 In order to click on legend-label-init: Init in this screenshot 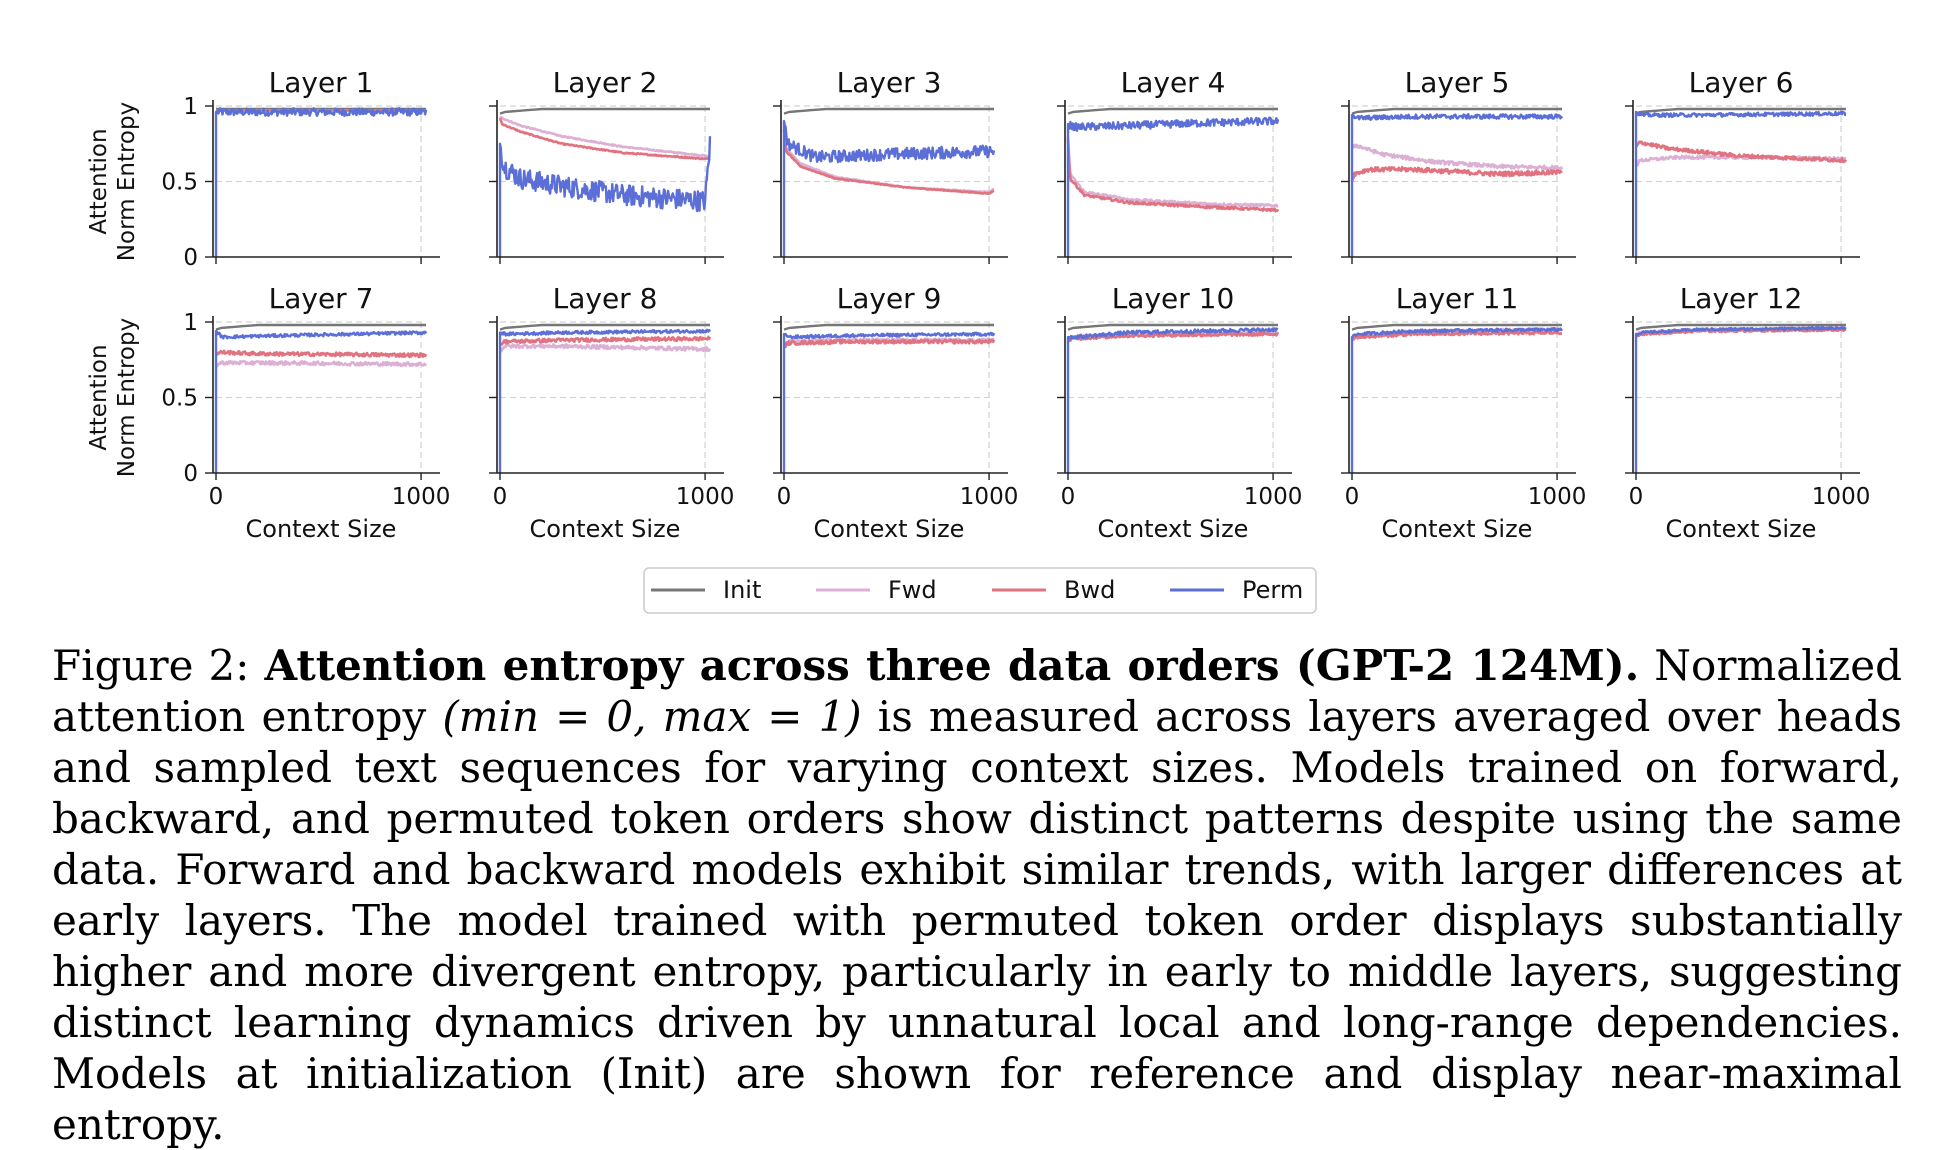, I will do `click(742, 590)`.